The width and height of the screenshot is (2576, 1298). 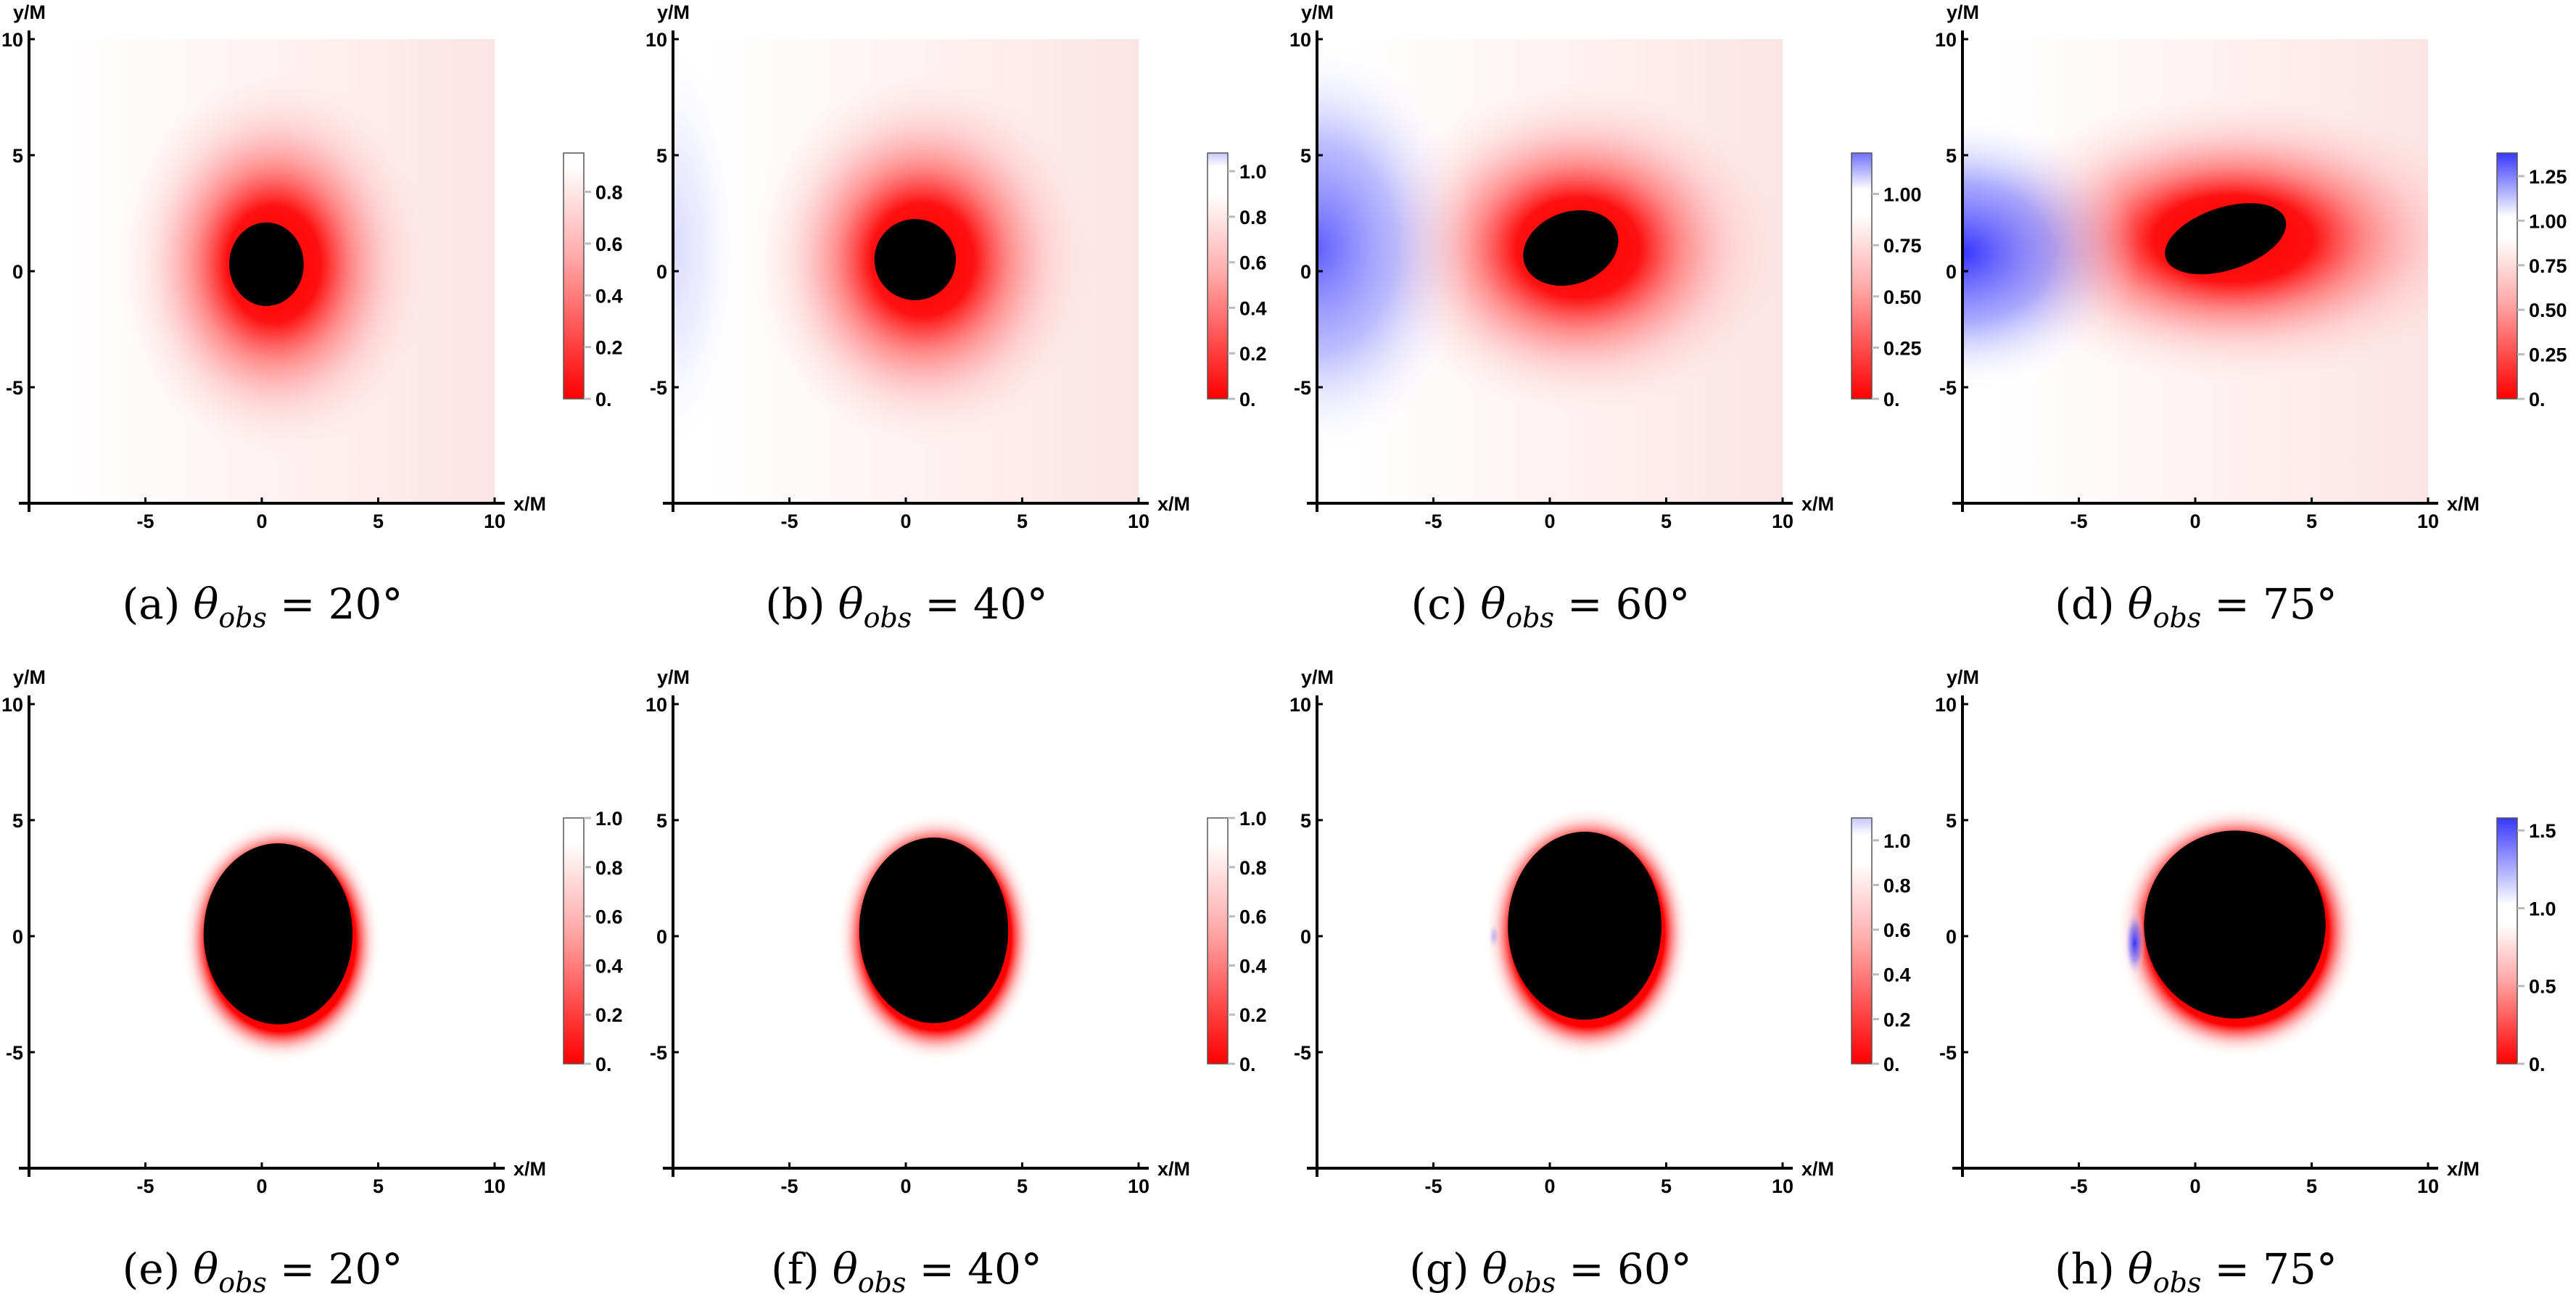 I want to click on caption-angle: 60°, so click(x=1653, y=604).